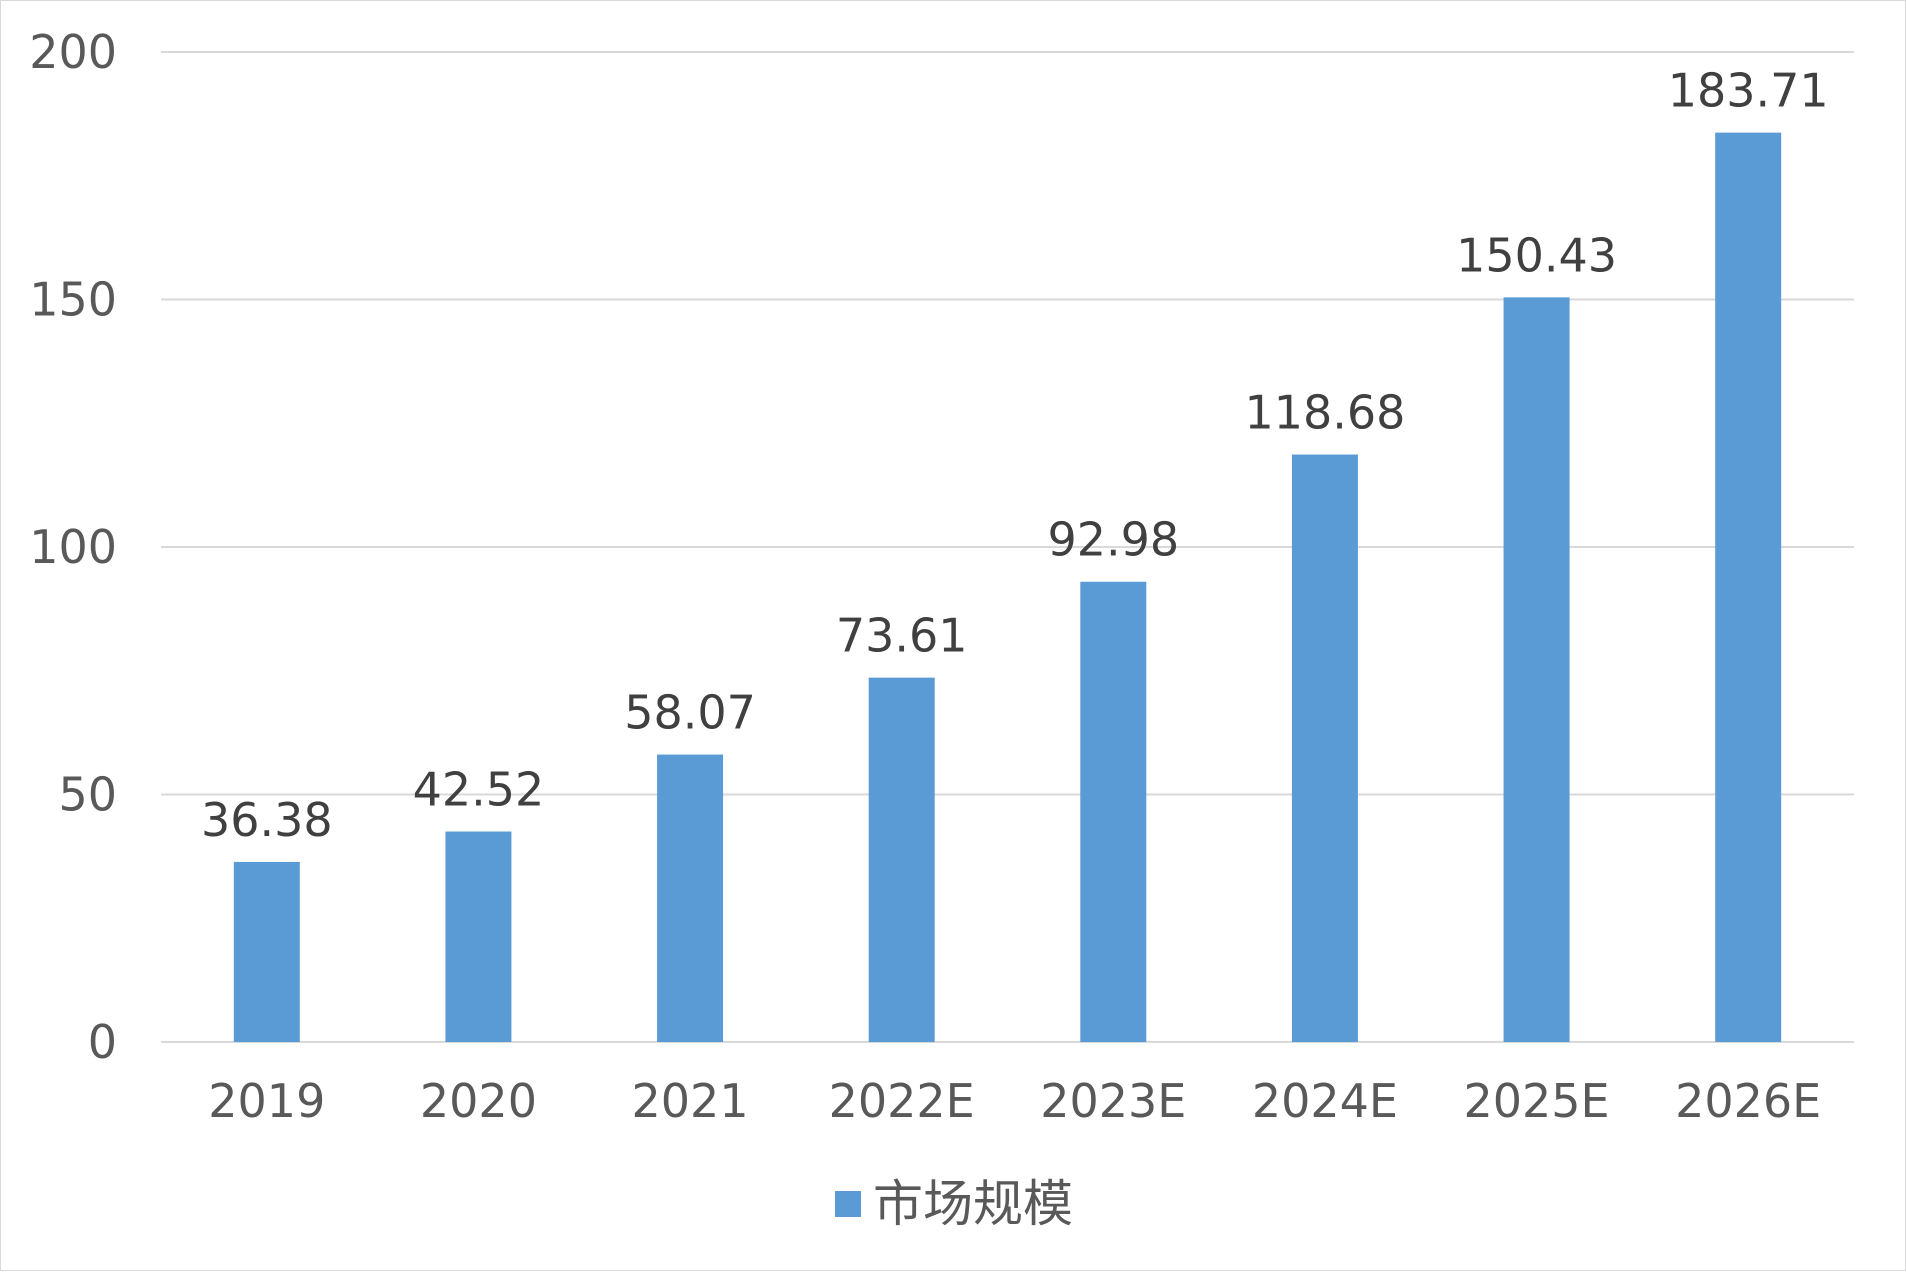 The width and height of the screenshot is (1906, 1272). What do you see at coordinates (479, 790) in the screenshot?
I see `data-label: 42.52` at bounding box center [479, 790].